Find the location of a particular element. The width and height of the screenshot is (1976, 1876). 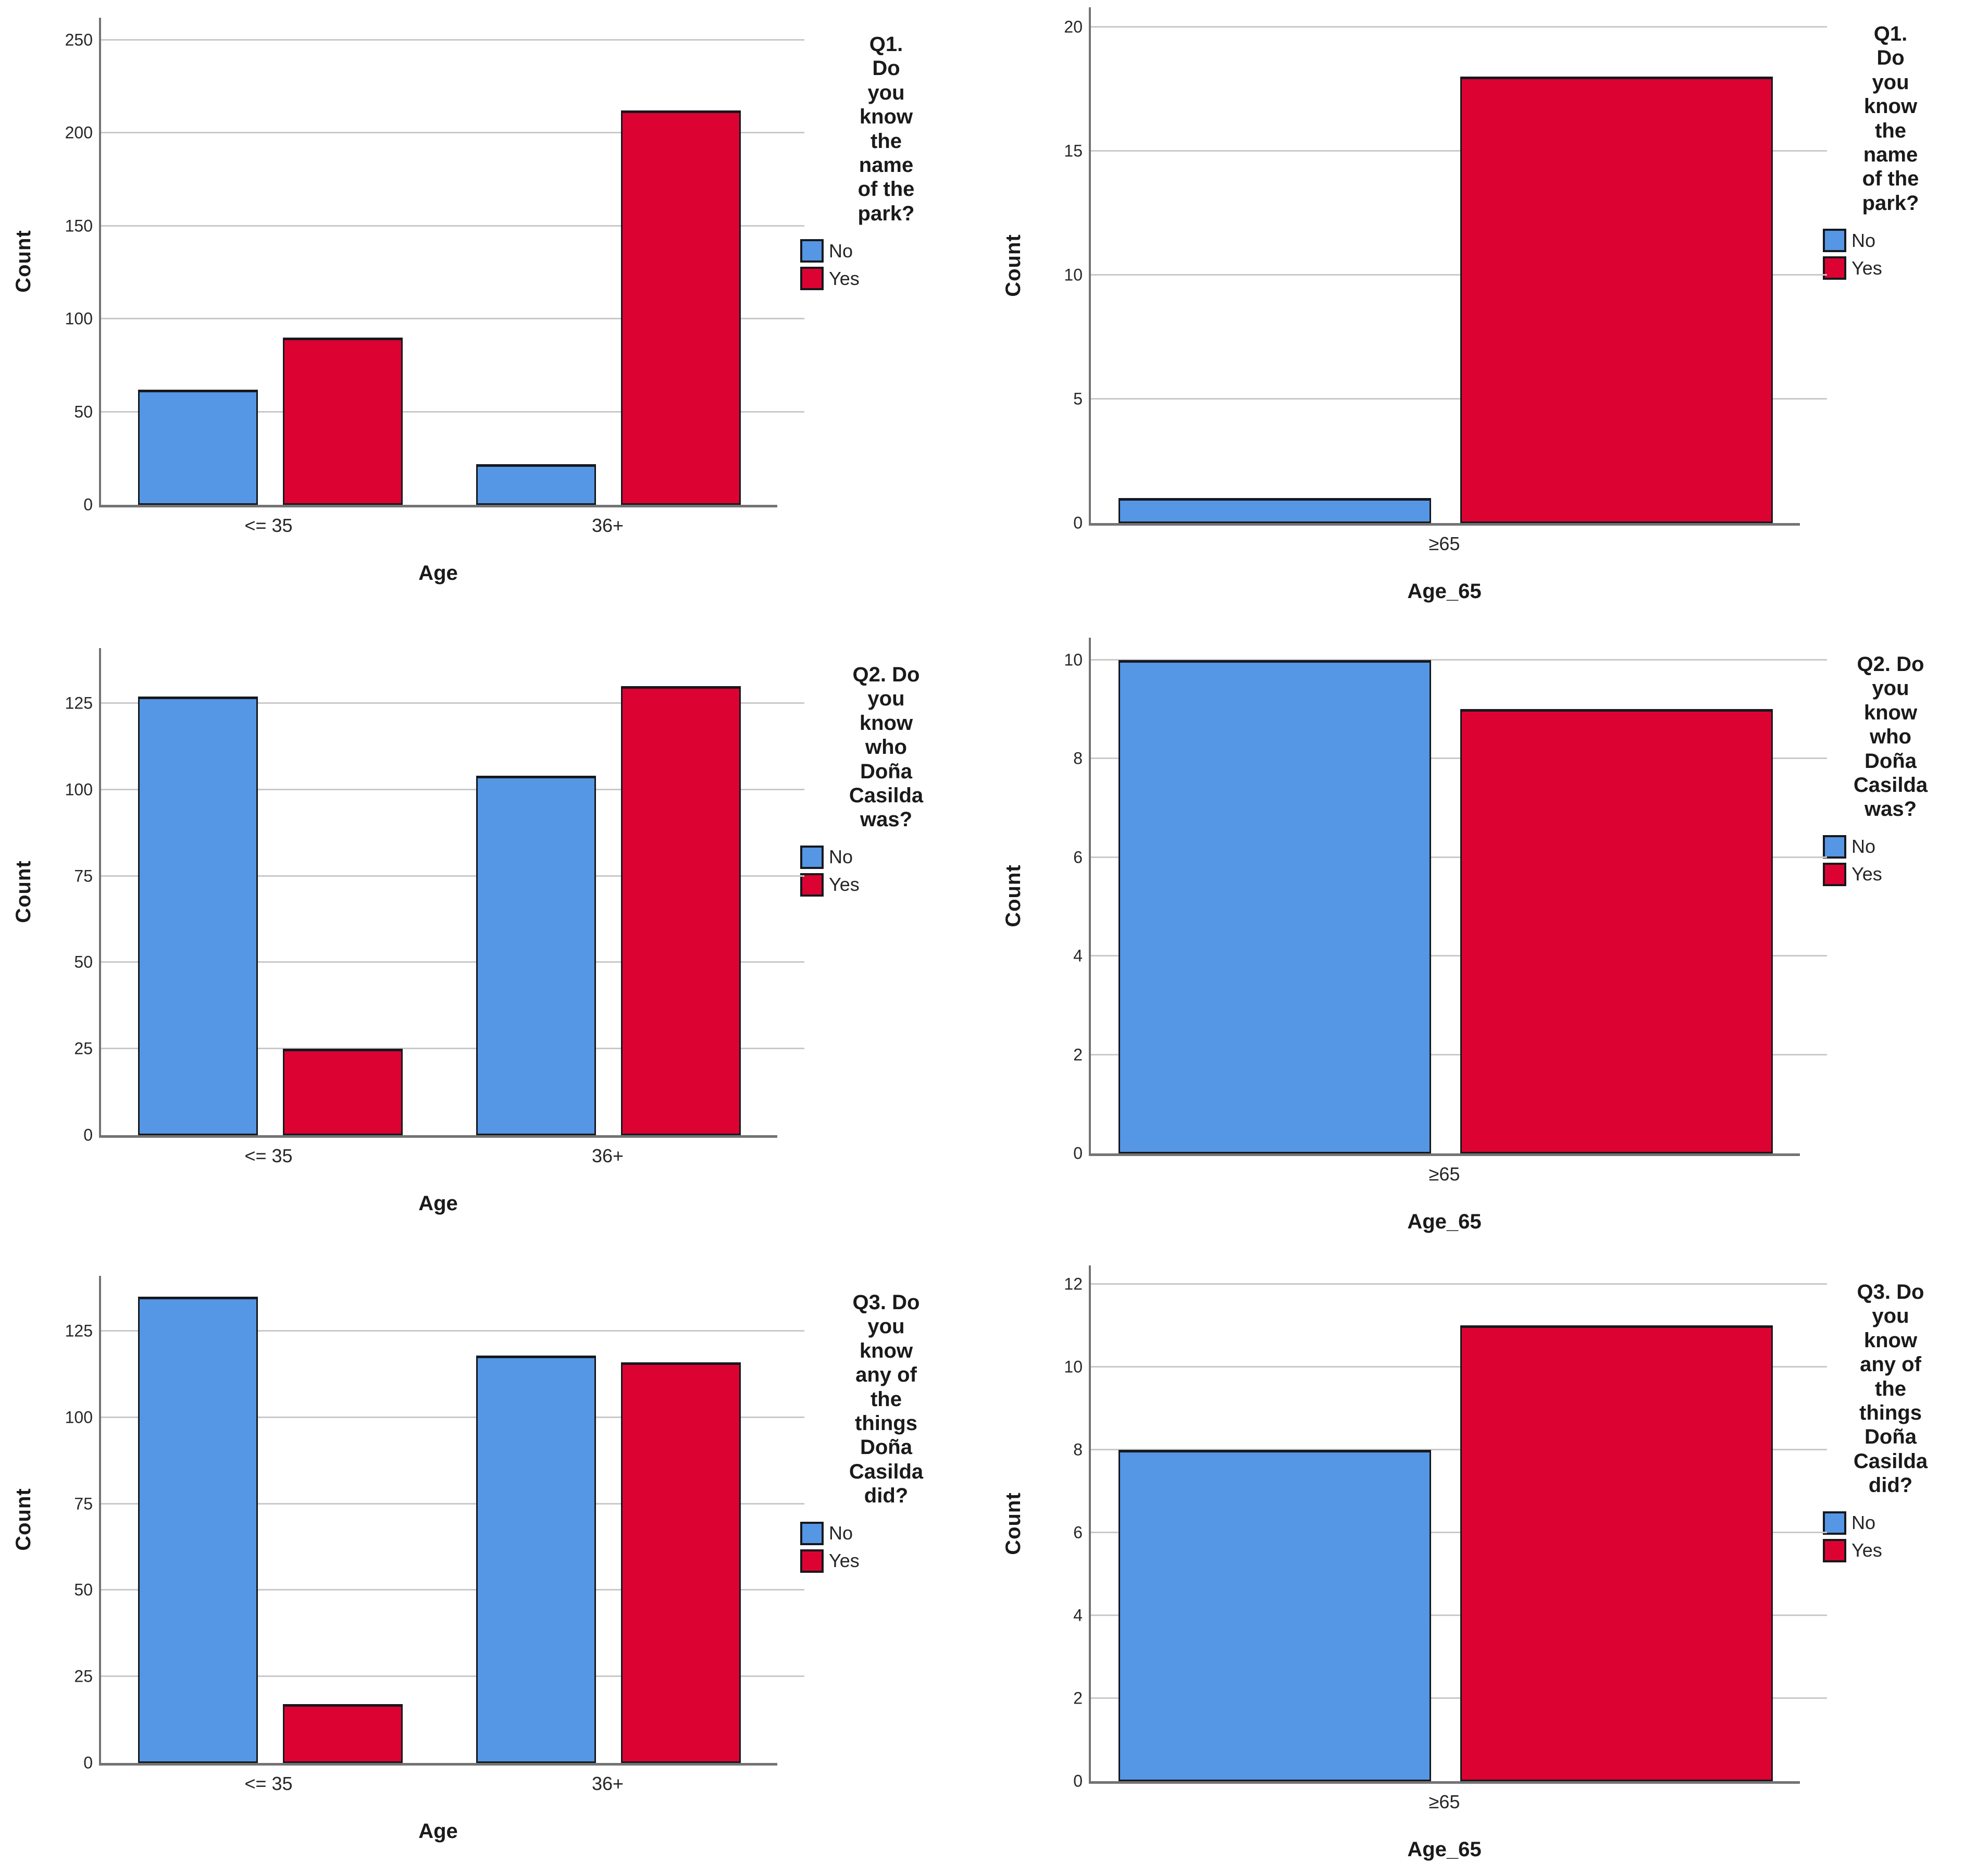

plot-area: 0 50 100 150 200 250 is located at coordinates (435, 266).